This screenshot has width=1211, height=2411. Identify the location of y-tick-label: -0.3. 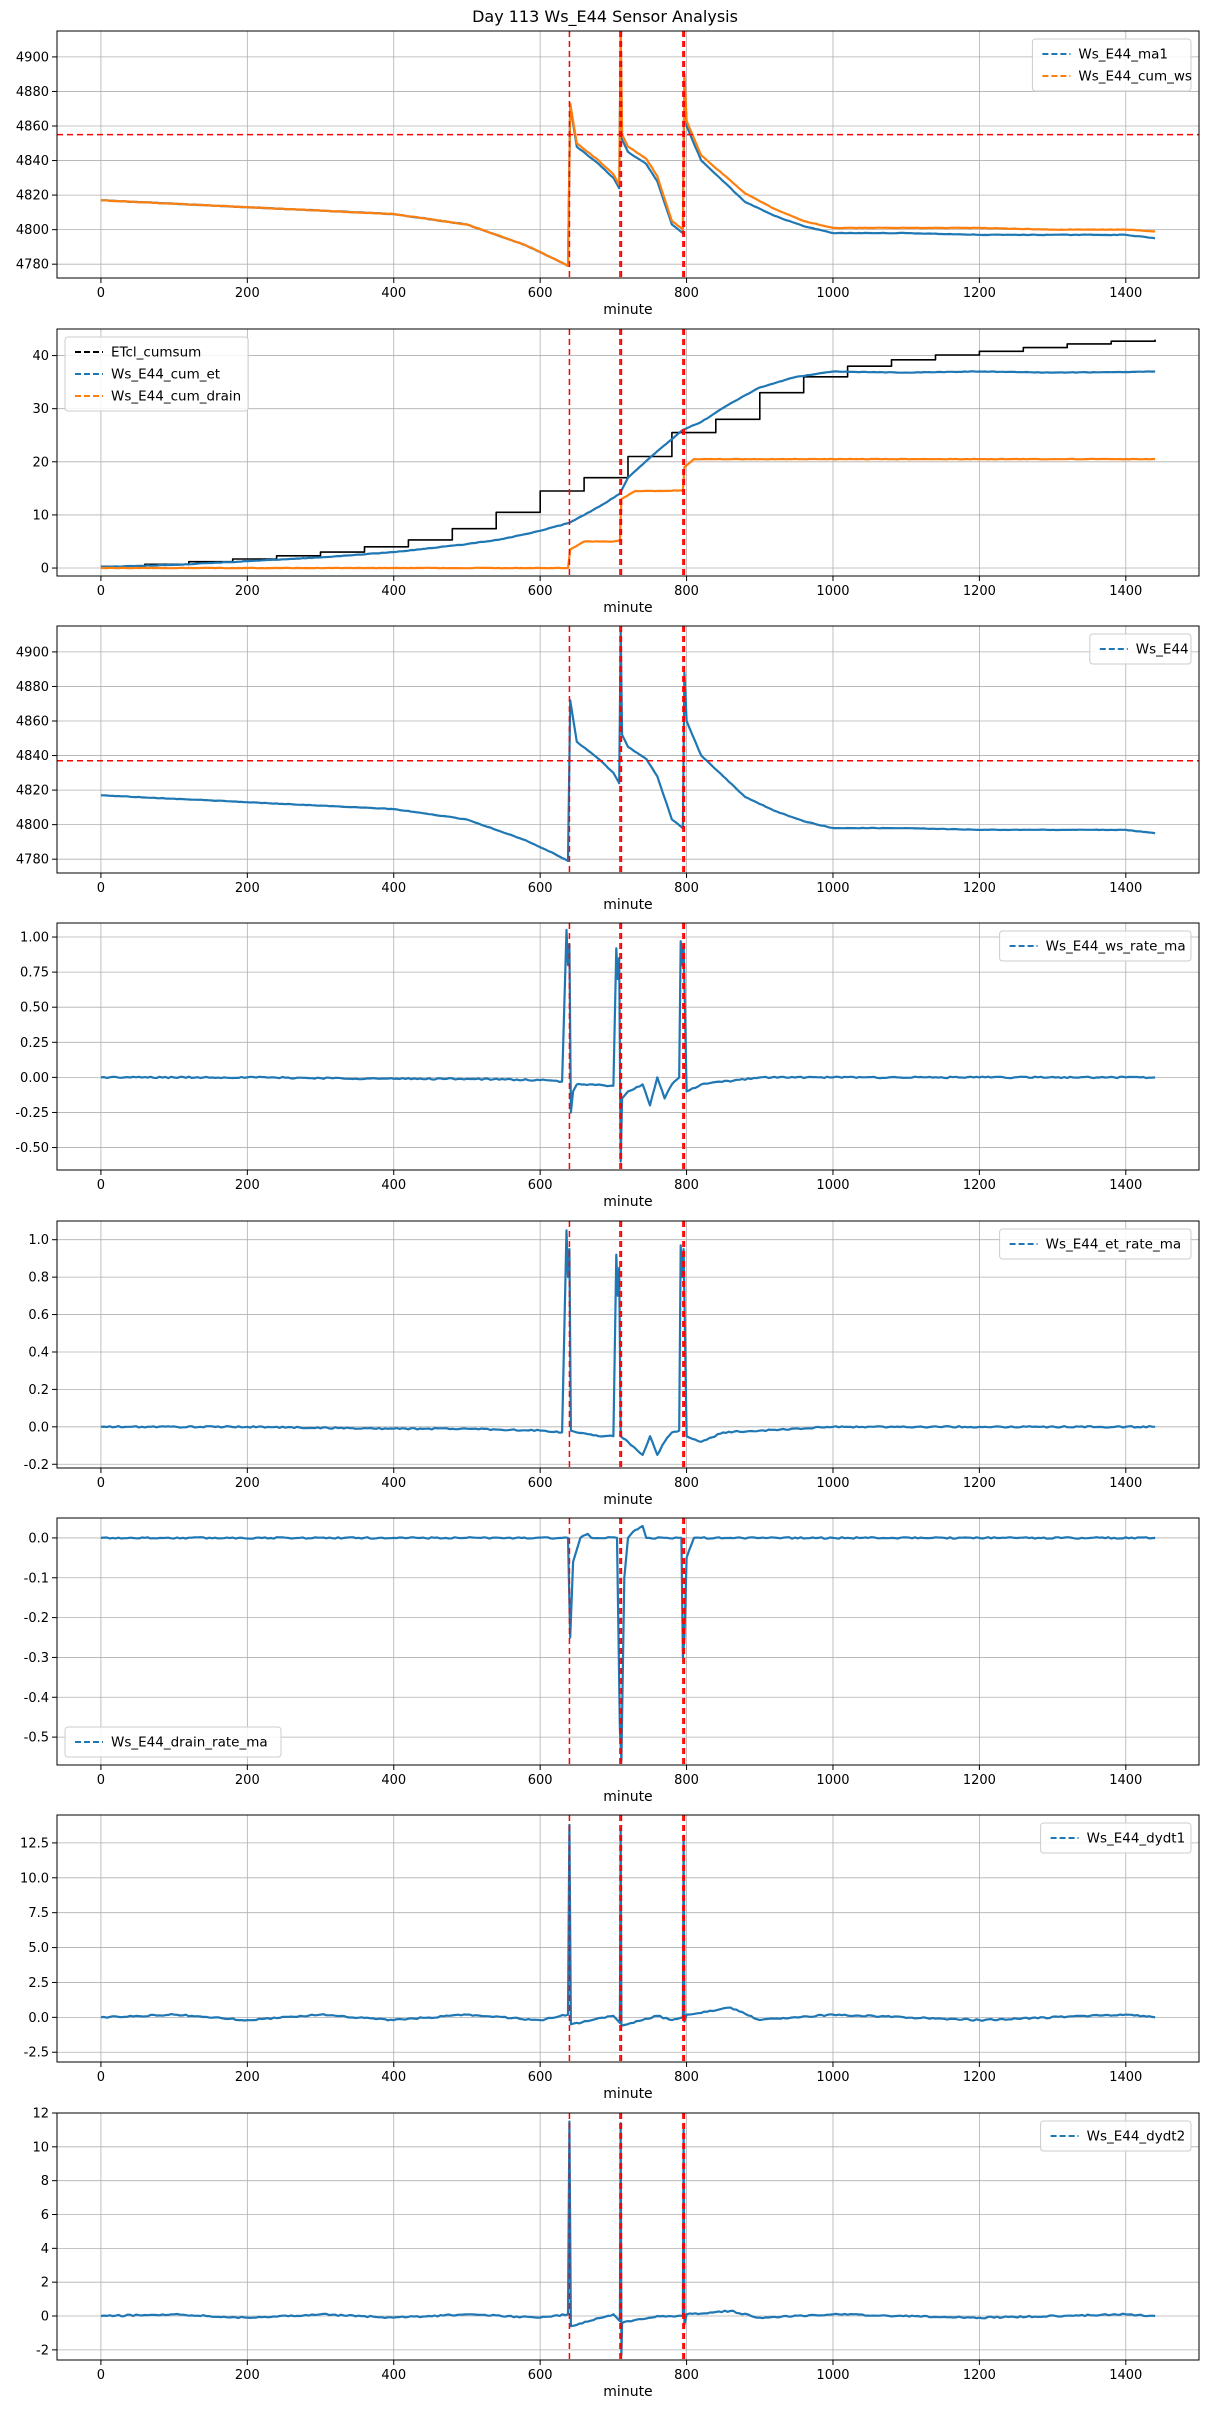
(36, 1658).